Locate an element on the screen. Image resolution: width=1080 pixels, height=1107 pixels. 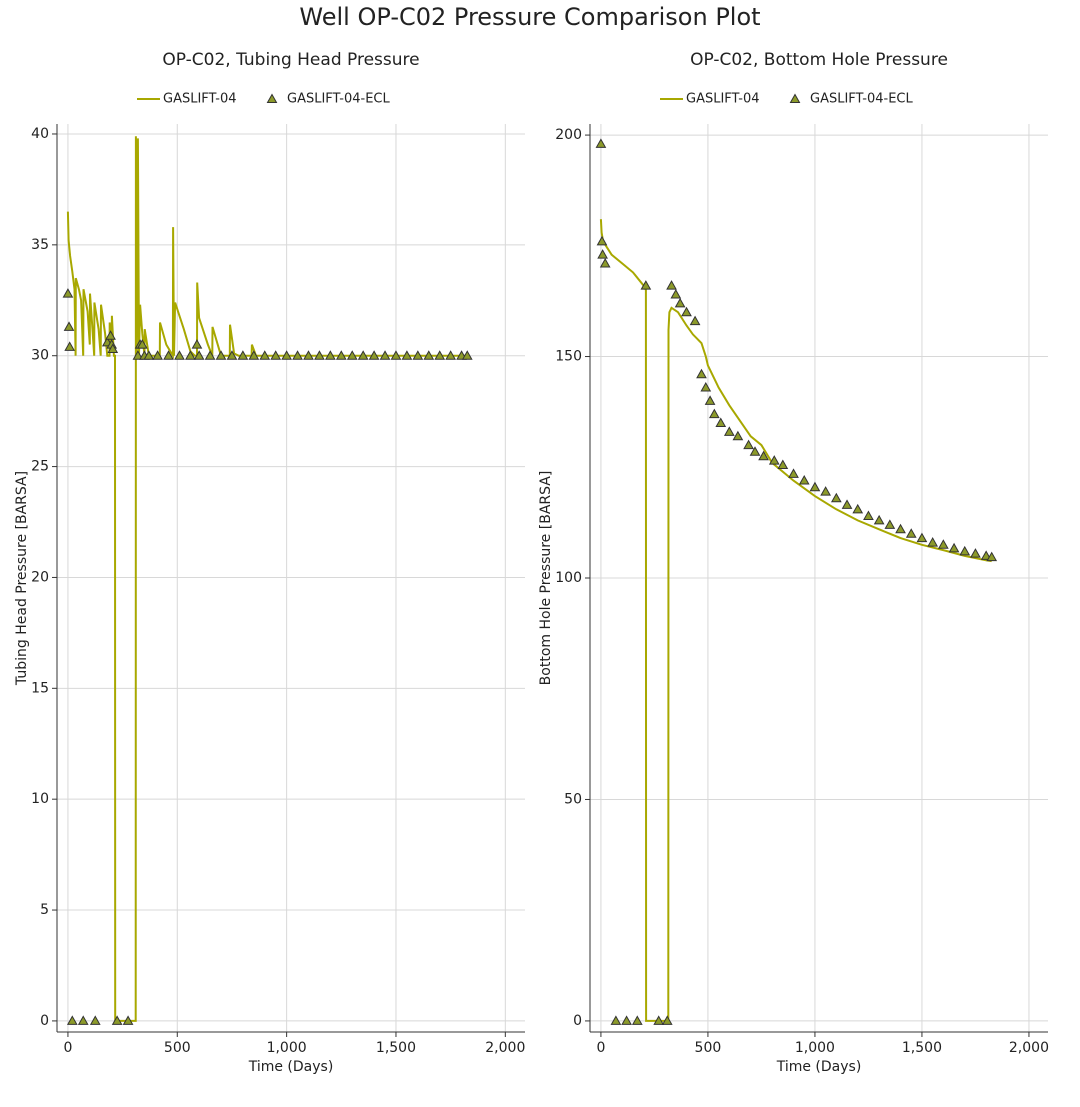
y-tick-label: 25 is located at coordinates (40, 467).